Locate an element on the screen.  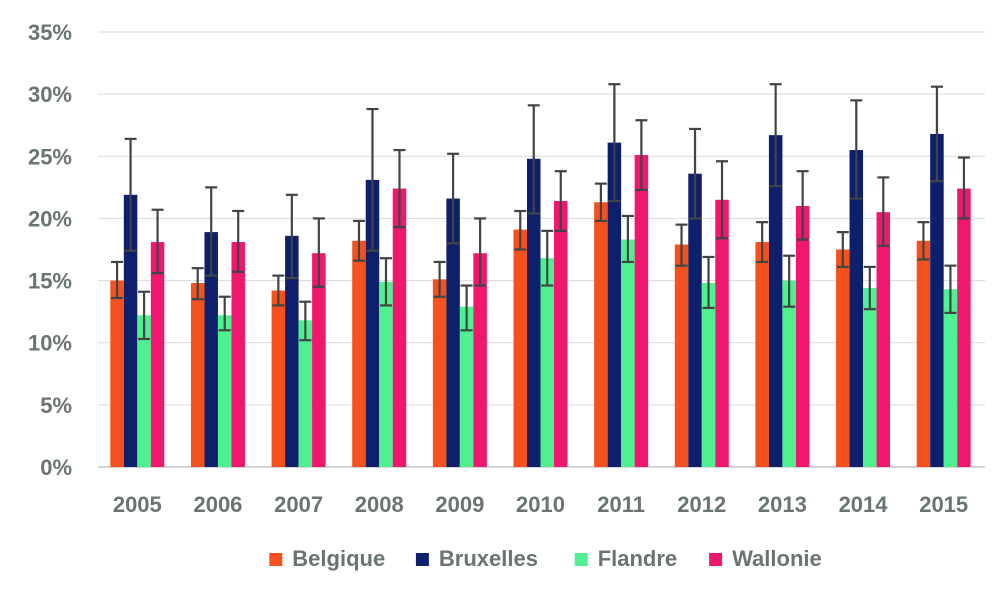
bar-bruxelles-2011 is located at coordinates (614, 304).